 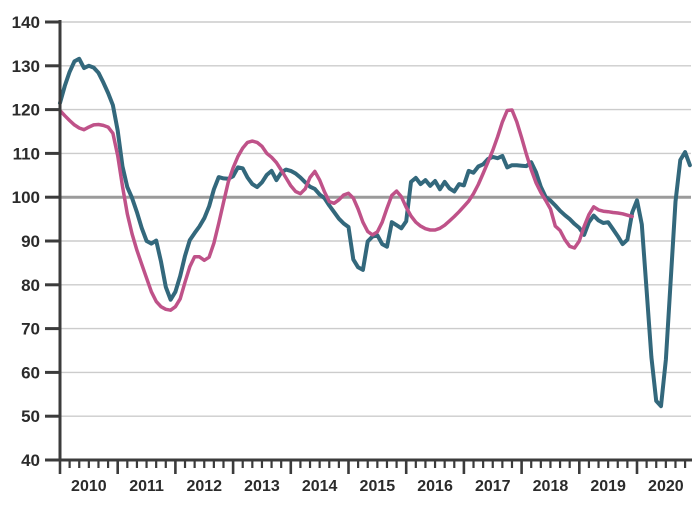 I want to click on y-tick-label: 90, so click(x=30, y=241).